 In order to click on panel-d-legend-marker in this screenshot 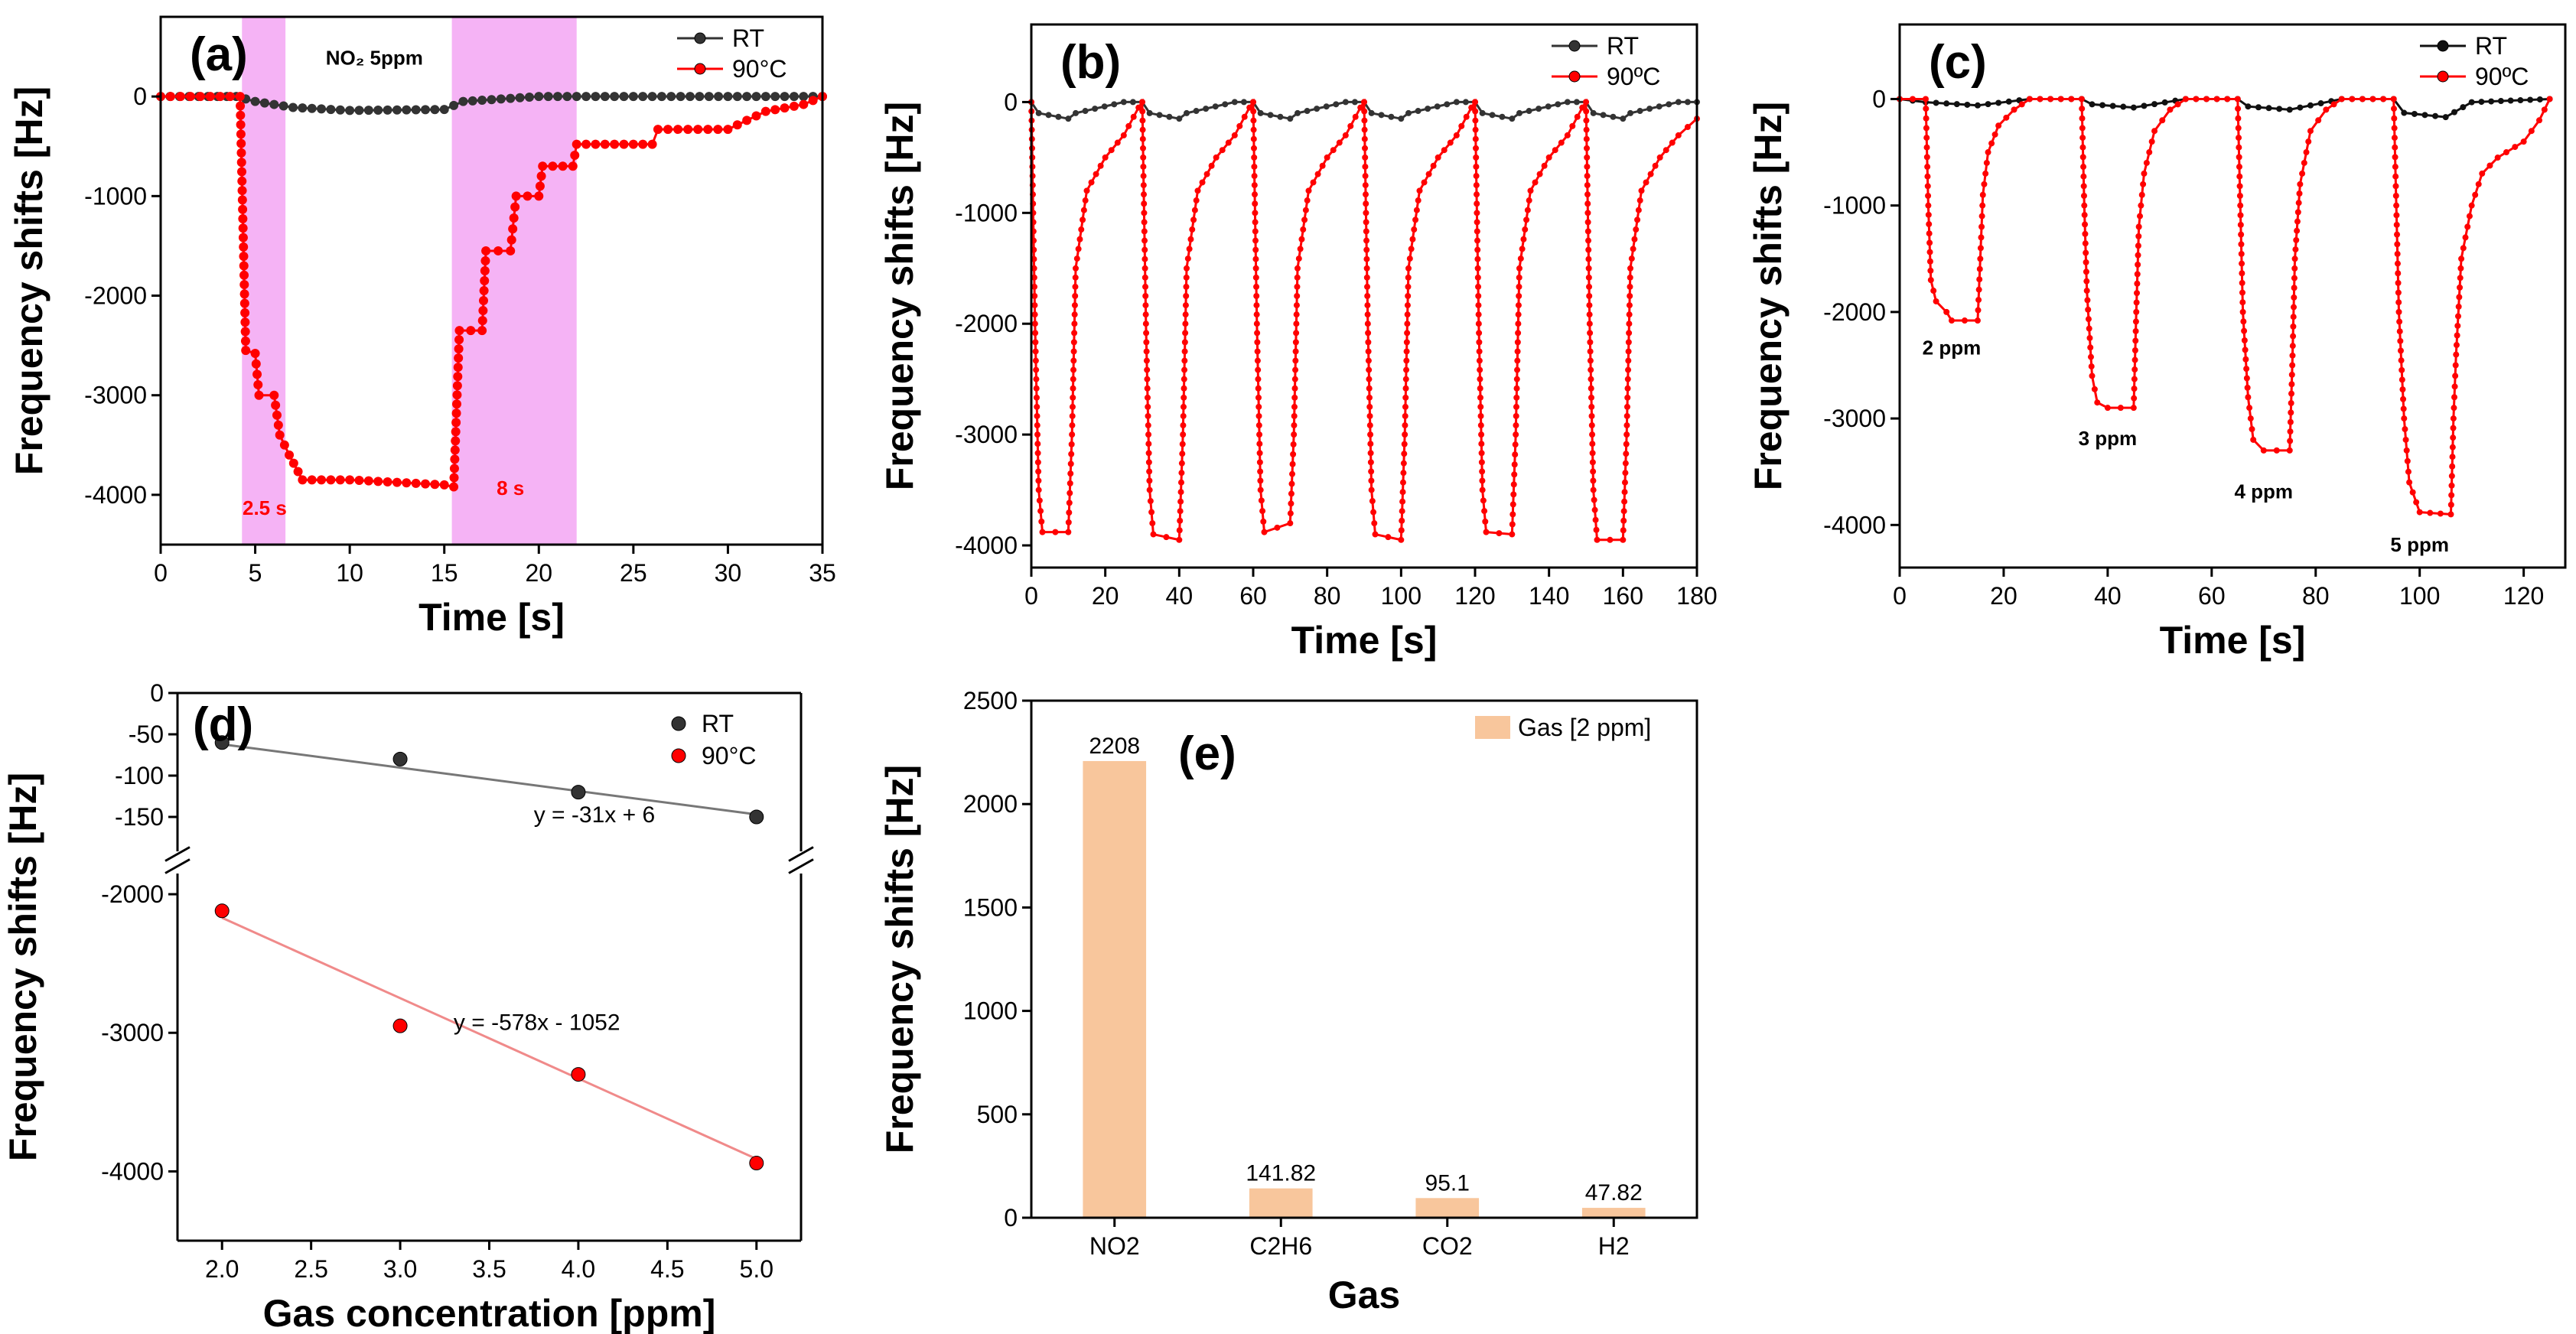, I will do `click(679, 723)`.